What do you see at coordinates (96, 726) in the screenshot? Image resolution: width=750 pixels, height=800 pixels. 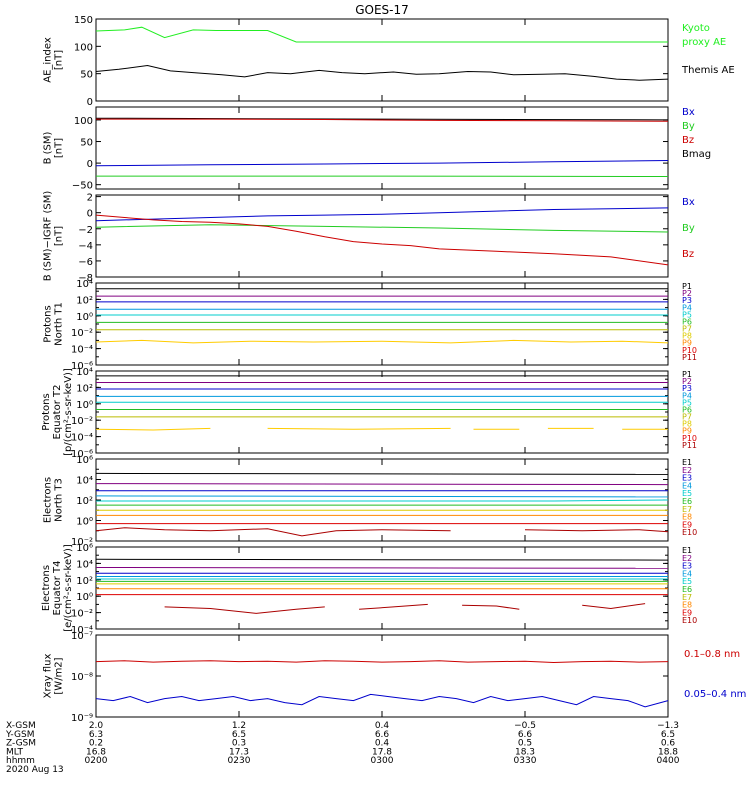 I see `x-tick-value: 2.0` at bounding box center [96, 726].